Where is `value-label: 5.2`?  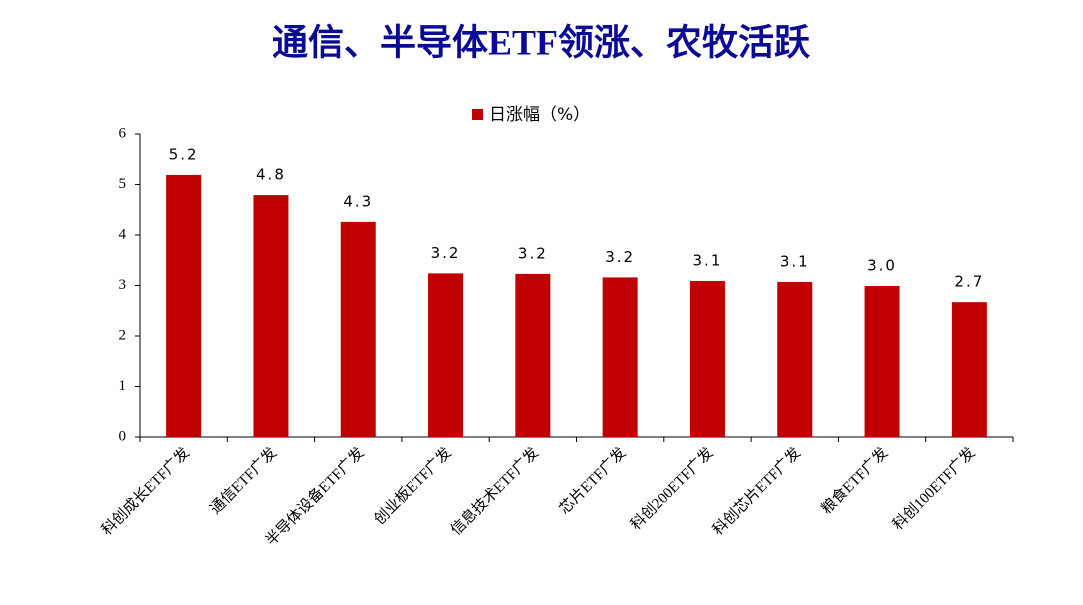 value-label: 5.2 is located at coordinates (184, 154).